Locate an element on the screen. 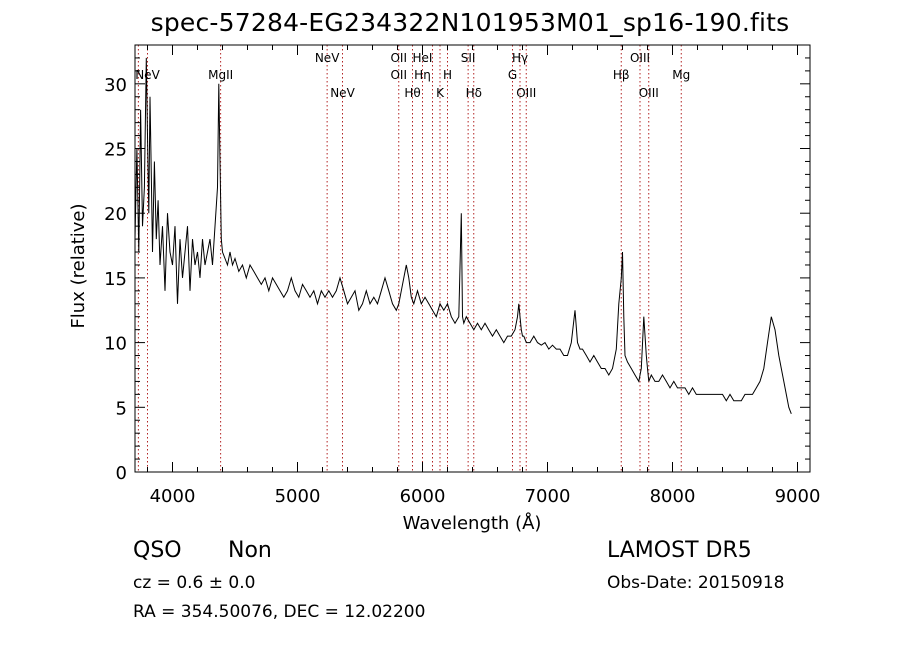  y-tick-label: 5 is located at coordinates (121, 408).